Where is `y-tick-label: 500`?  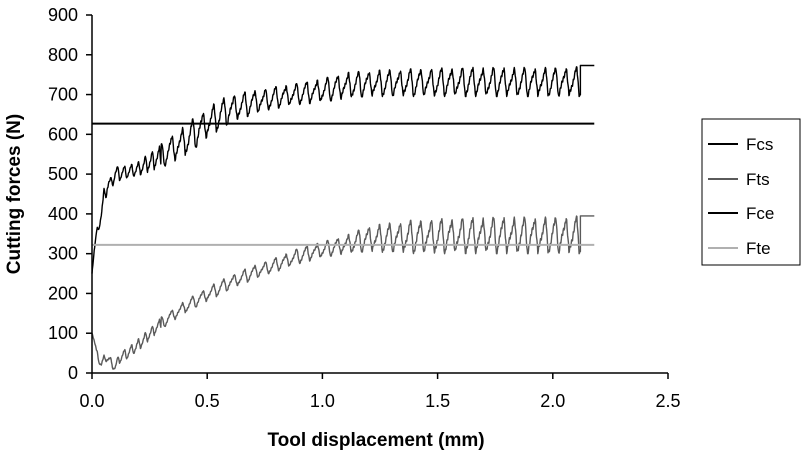
y-tick-label: 500 is located at coordinates (63, 174).